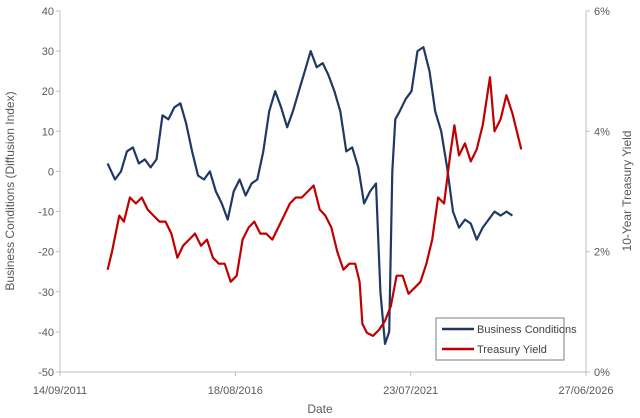 Image resolution: width=640 pixels, height=418 pixels. I want to click on y-axis-right-title: 10-Year Treasury Yield, so click(627, 191).